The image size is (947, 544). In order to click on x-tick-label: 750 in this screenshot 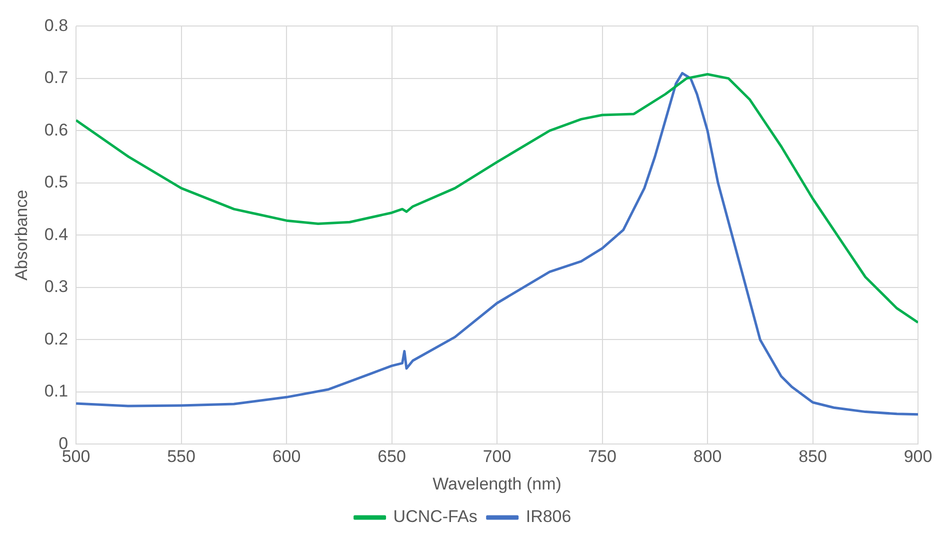, I will do `click(602, 456)`.